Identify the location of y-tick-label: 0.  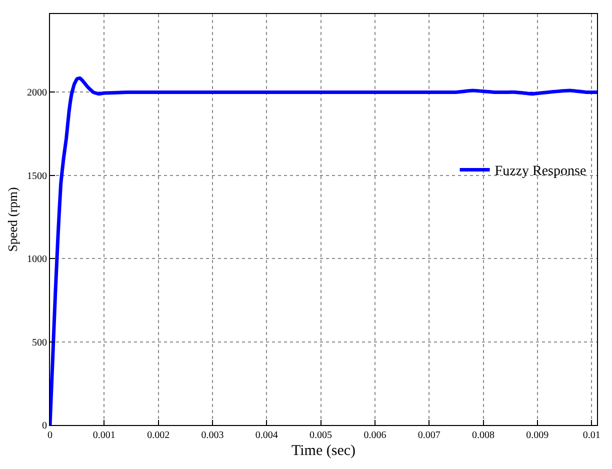
(44, 426).